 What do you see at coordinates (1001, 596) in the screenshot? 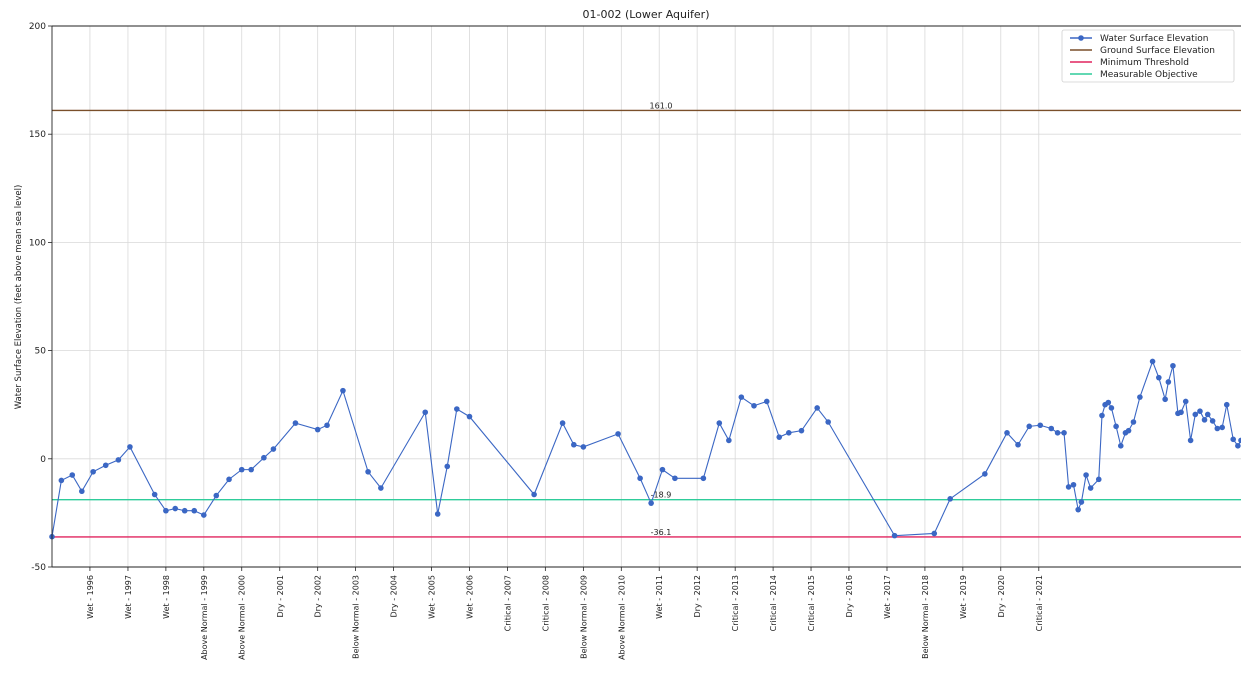
I see `x-tick-label: Dry - 2020` at bounding box center [1001, 596].